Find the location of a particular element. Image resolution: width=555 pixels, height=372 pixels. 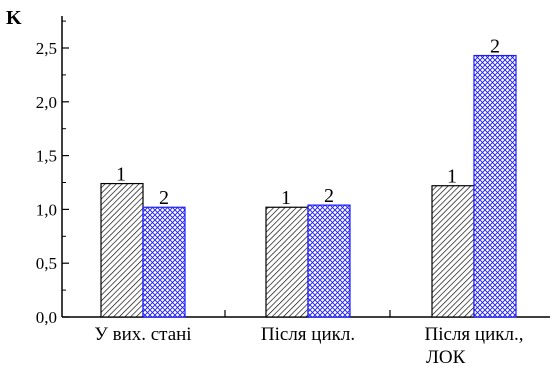

y-tick-label: 2,5 is located at coordinates (46, 48).